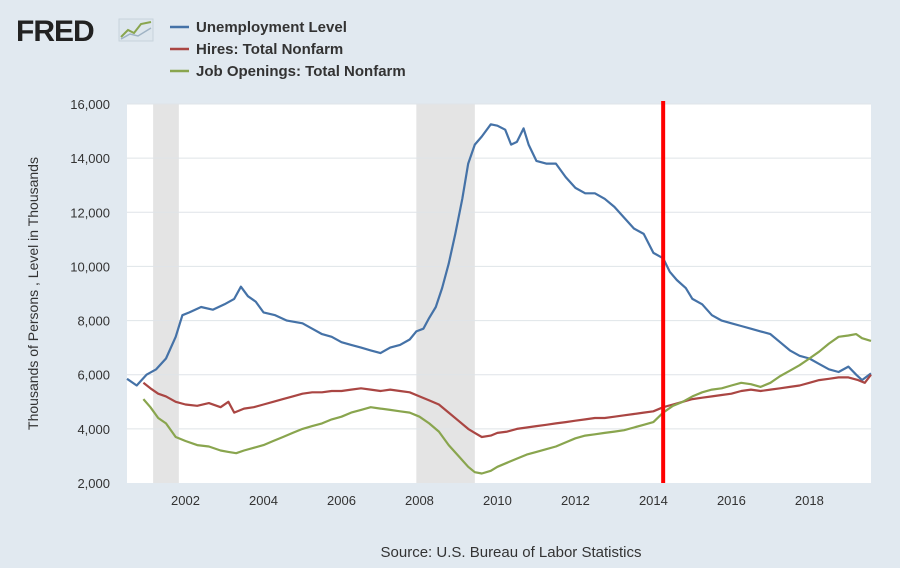  What do you see at coordinates (271, 27) in the screenshot?
I see `legend-label-1: Unemployment Level` at bounding box center [271, 27].